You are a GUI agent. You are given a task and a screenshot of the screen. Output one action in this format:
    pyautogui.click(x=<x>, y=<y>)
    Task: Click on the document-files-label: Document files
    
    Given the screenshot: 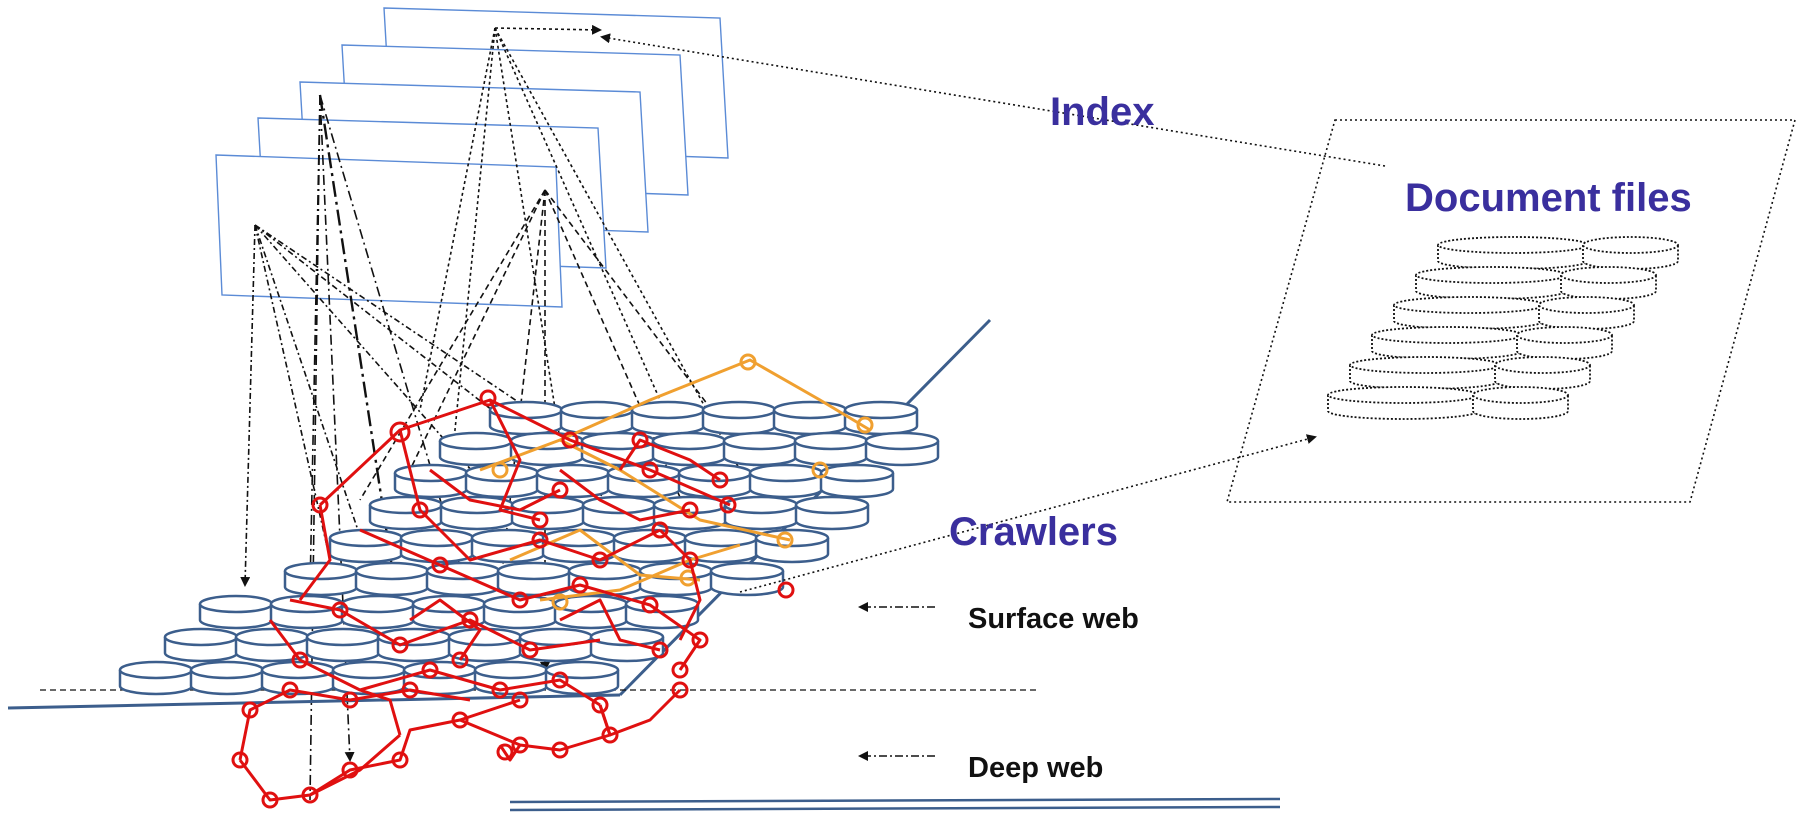 What is the action you would take?
    pyautogui.click(x=1548, y=198)
    